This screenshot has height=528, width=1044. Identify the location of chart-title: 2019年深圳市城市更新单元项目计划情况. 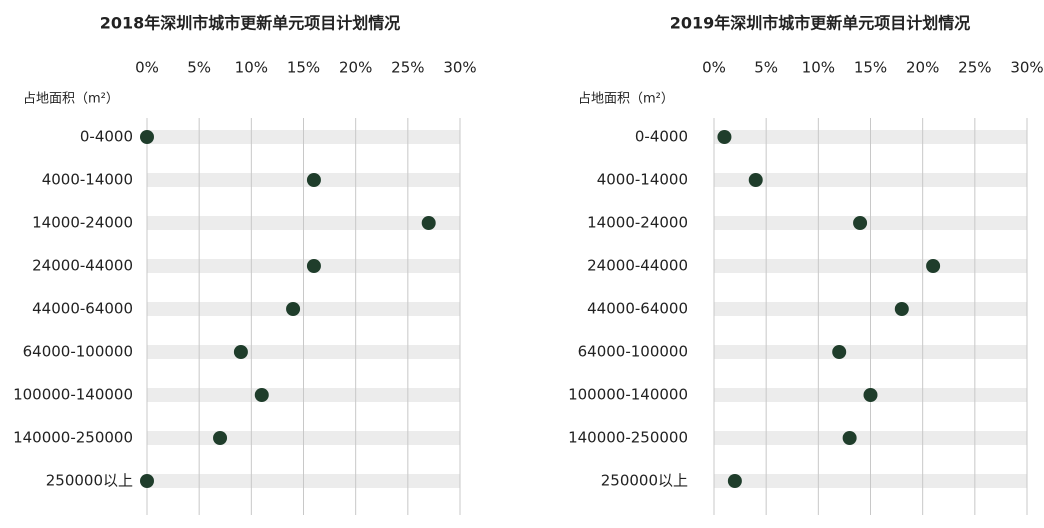
(820, 23).